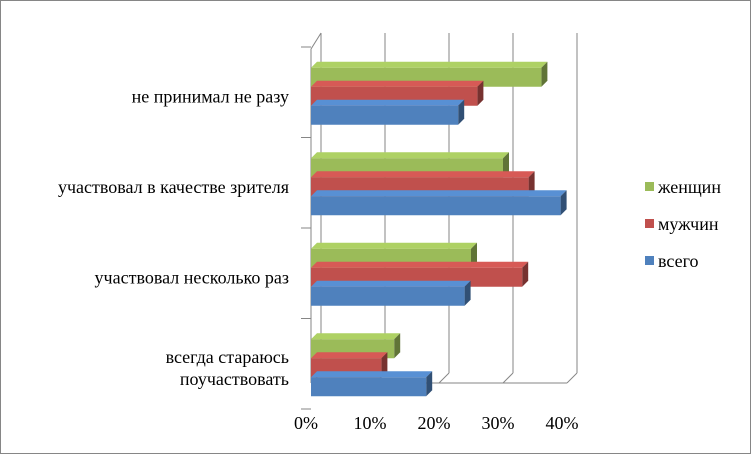 The height and width of the screenshot is (455, 751). Describe the element at coordinates (370, 423) in the screenshot. I see `x-tick-label: 10%` at that location.